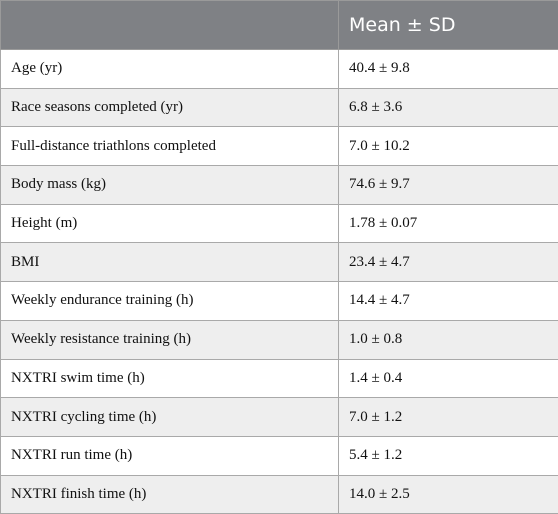 The height and width of the screenshot is (514, 558). What do you see at coordinates (448, 494) in the screenshot?
I see `row-value: 14.0 ± 2.5` at bounding box center [448, 494].